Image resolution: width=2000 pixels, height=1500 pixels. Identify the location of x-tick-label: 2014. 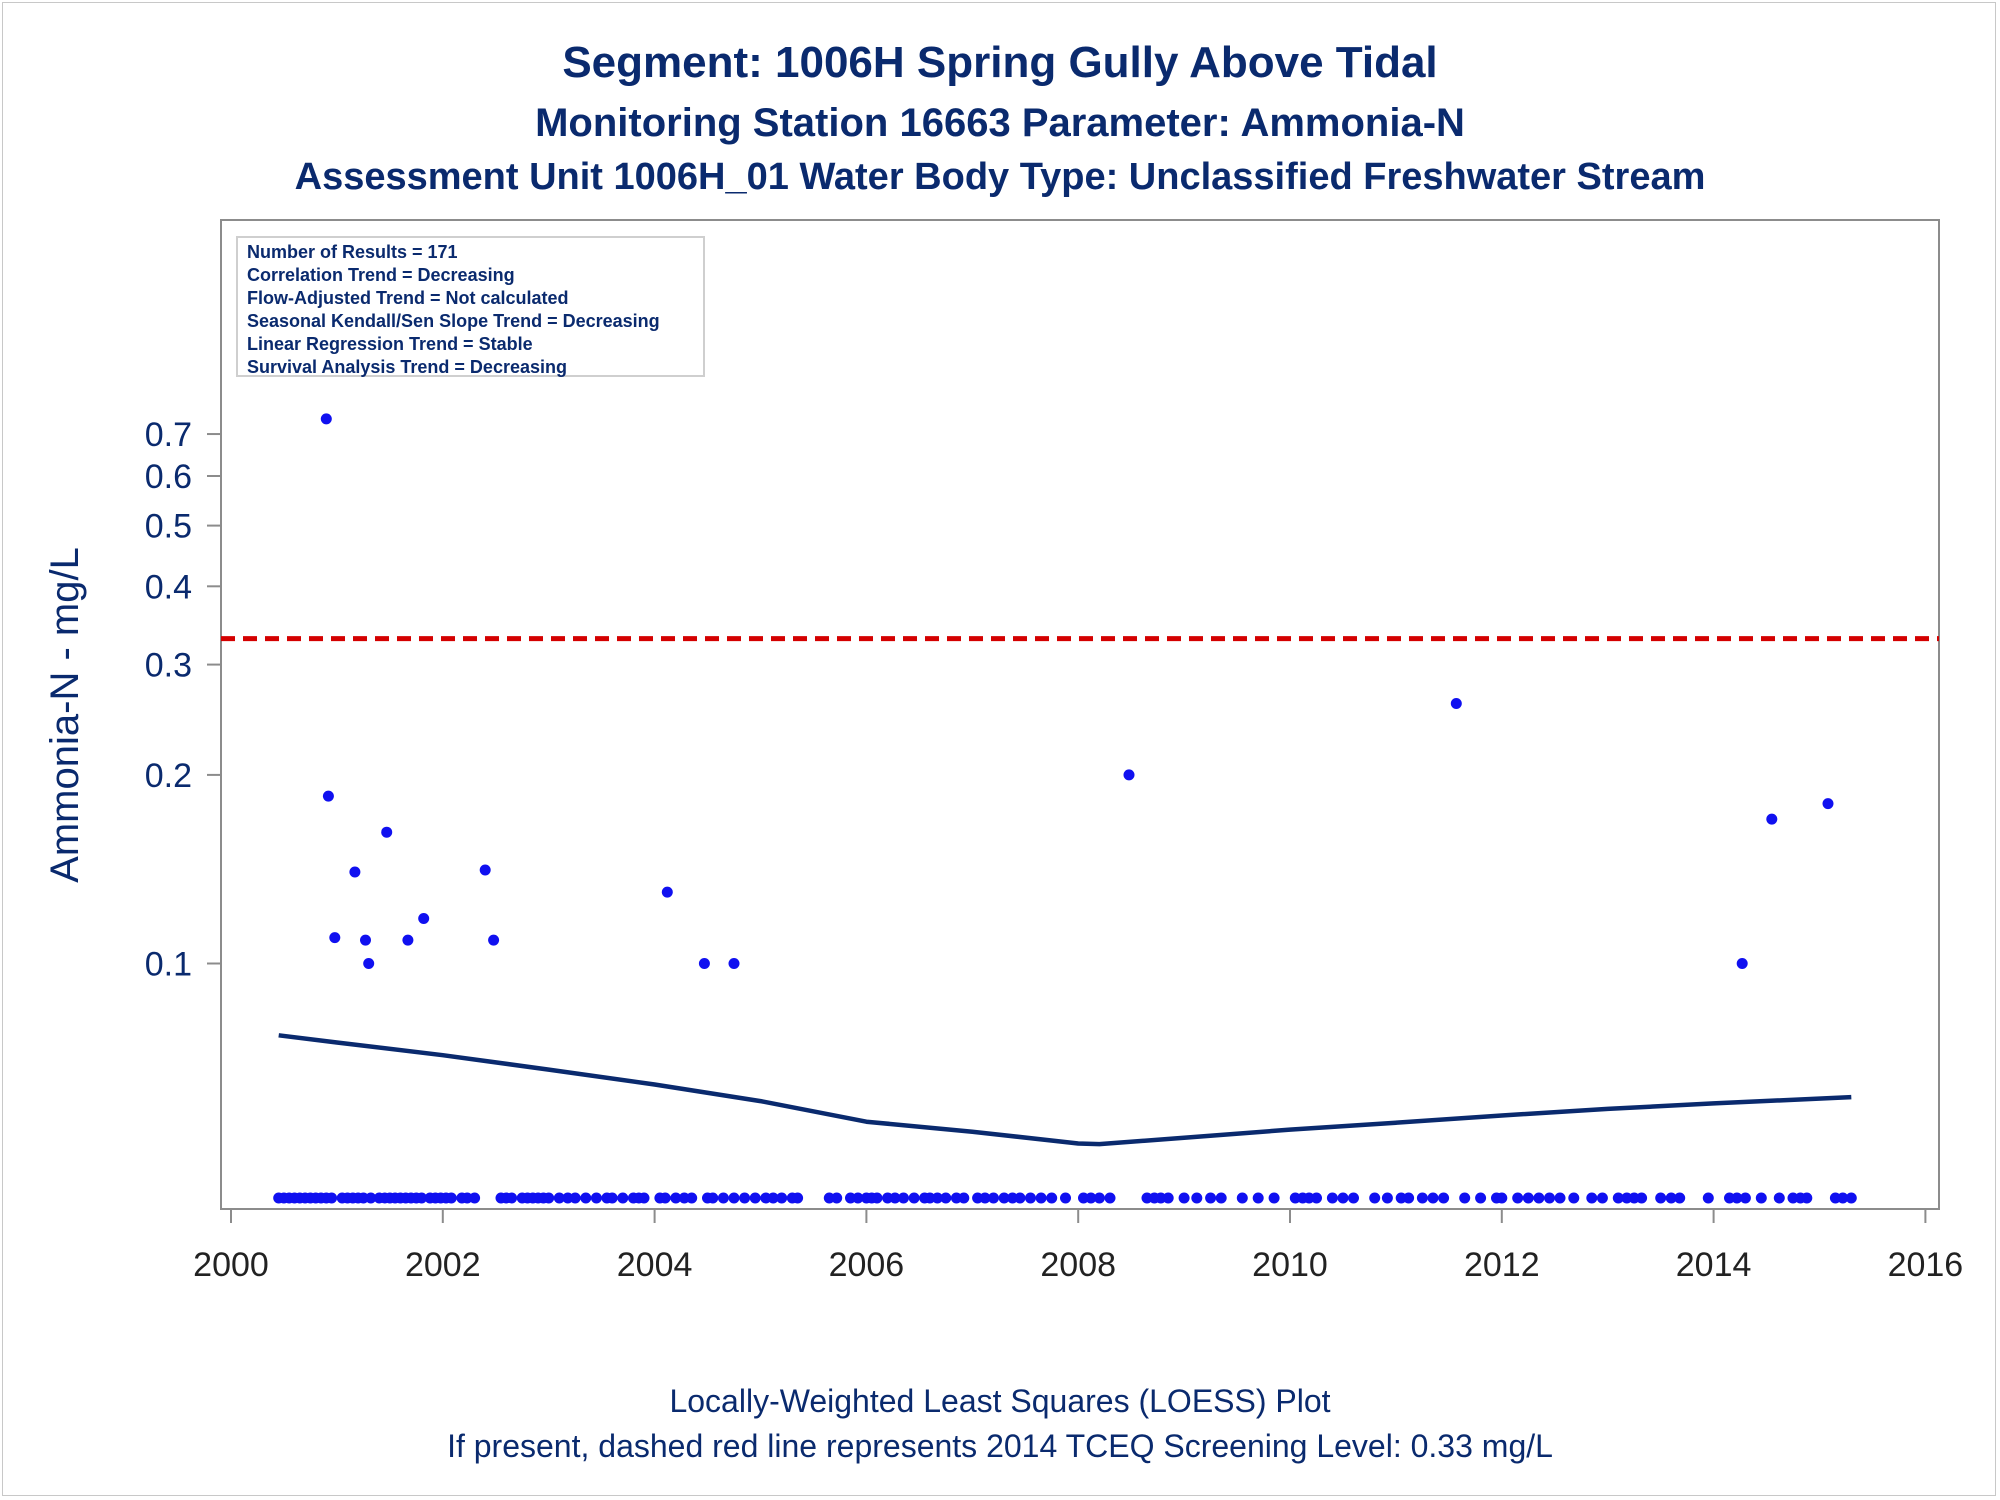
(1714, 1265).